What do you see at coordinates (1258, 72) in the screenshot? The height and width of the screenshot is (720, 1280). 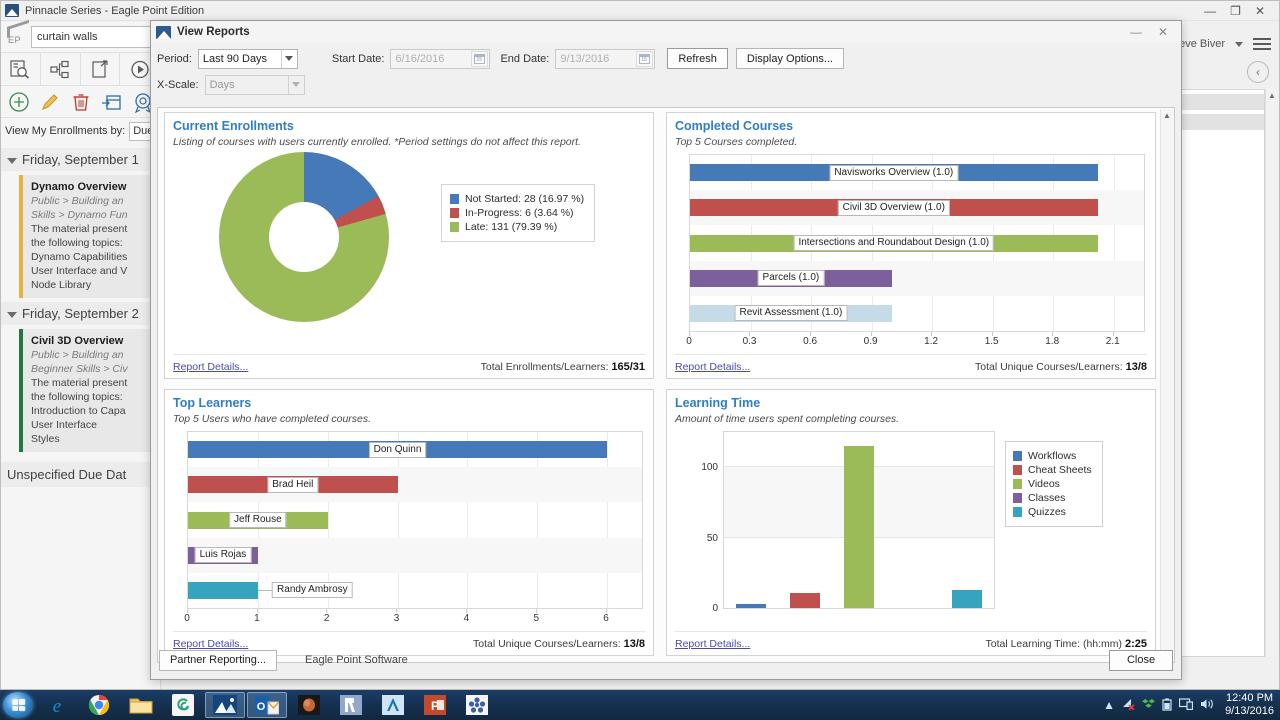 I see `collapse-panel-icon: ‹` at bounding box center [1258, 72].